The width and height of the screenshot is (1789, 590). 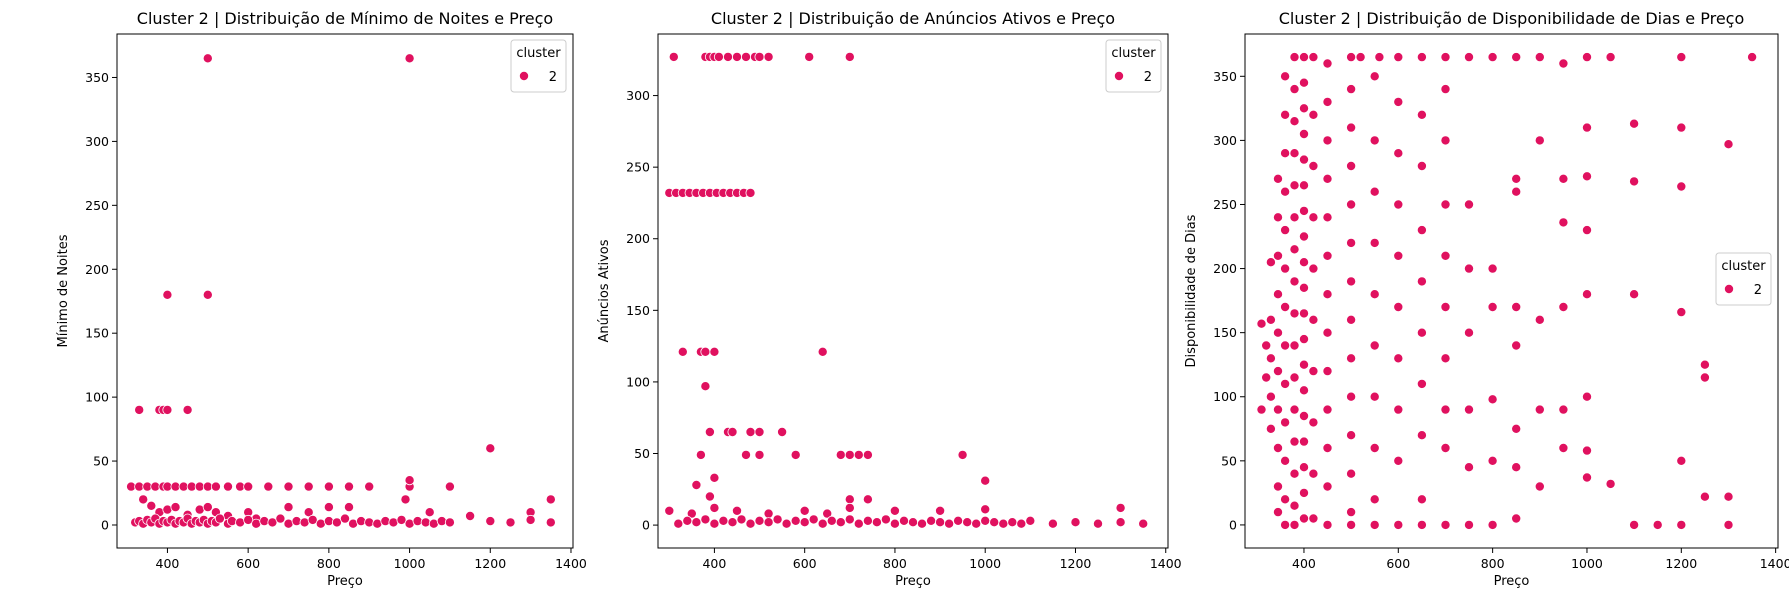 What do you see at coordinates (1191, 290) in the screenshot?
I see `y-axis-label: Disponibilidade de Dias` at bounding box center [1191, 290].